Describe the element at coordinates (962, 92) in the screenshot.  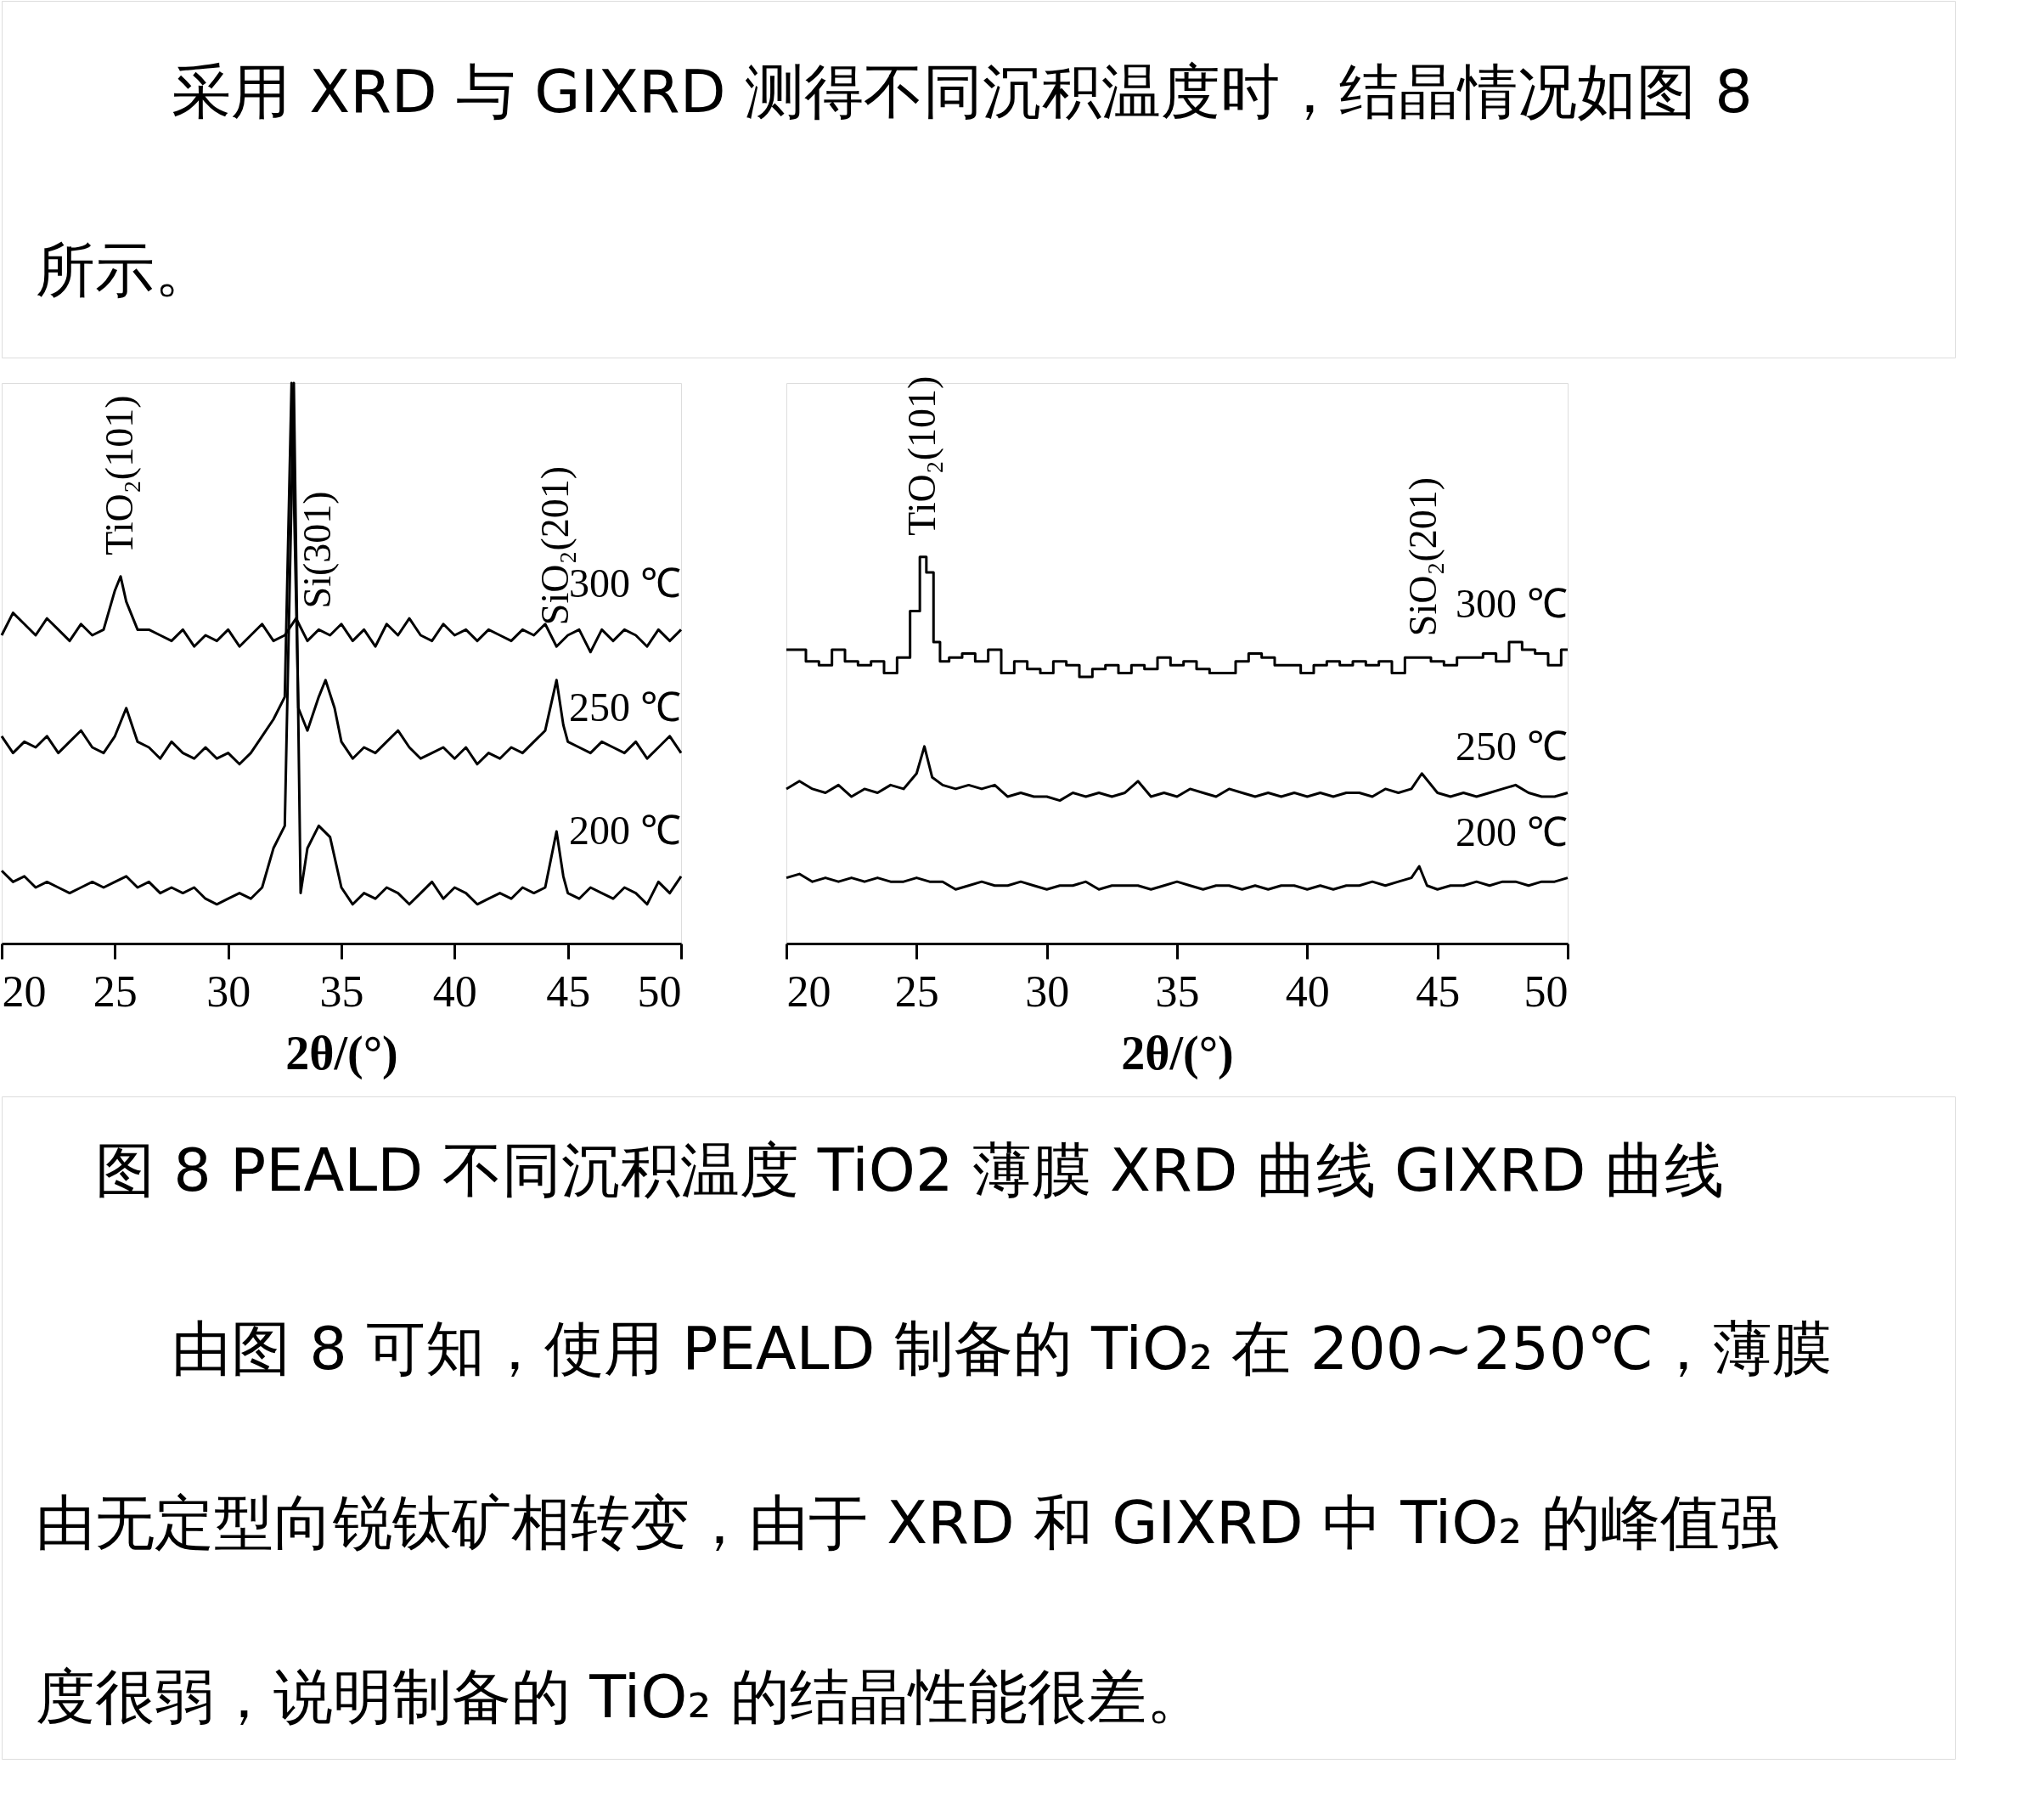
I see `text: 采用 XRD 与 GIXRD 测得不同沉积温度时，结晶情况如图 8` at that location.